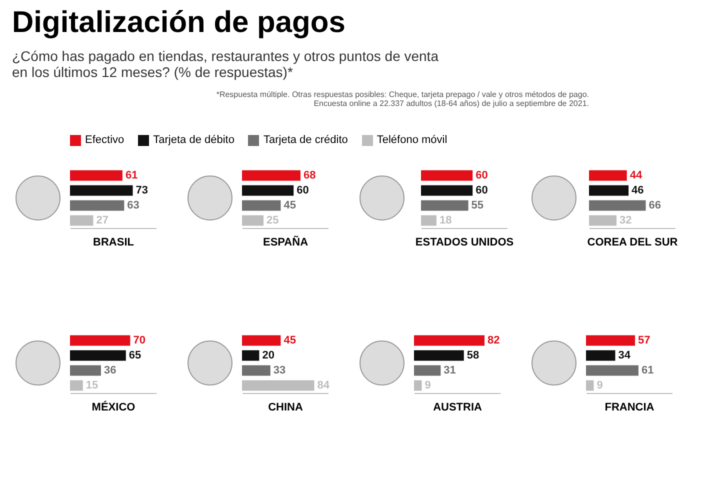 Image resolution: width=709 pixels, height=498 pixels. What do you see at coordinates (629, 408) in the screenshot?
I see `x-axis-title: FRANCIA` at bounding box center [629, 408].